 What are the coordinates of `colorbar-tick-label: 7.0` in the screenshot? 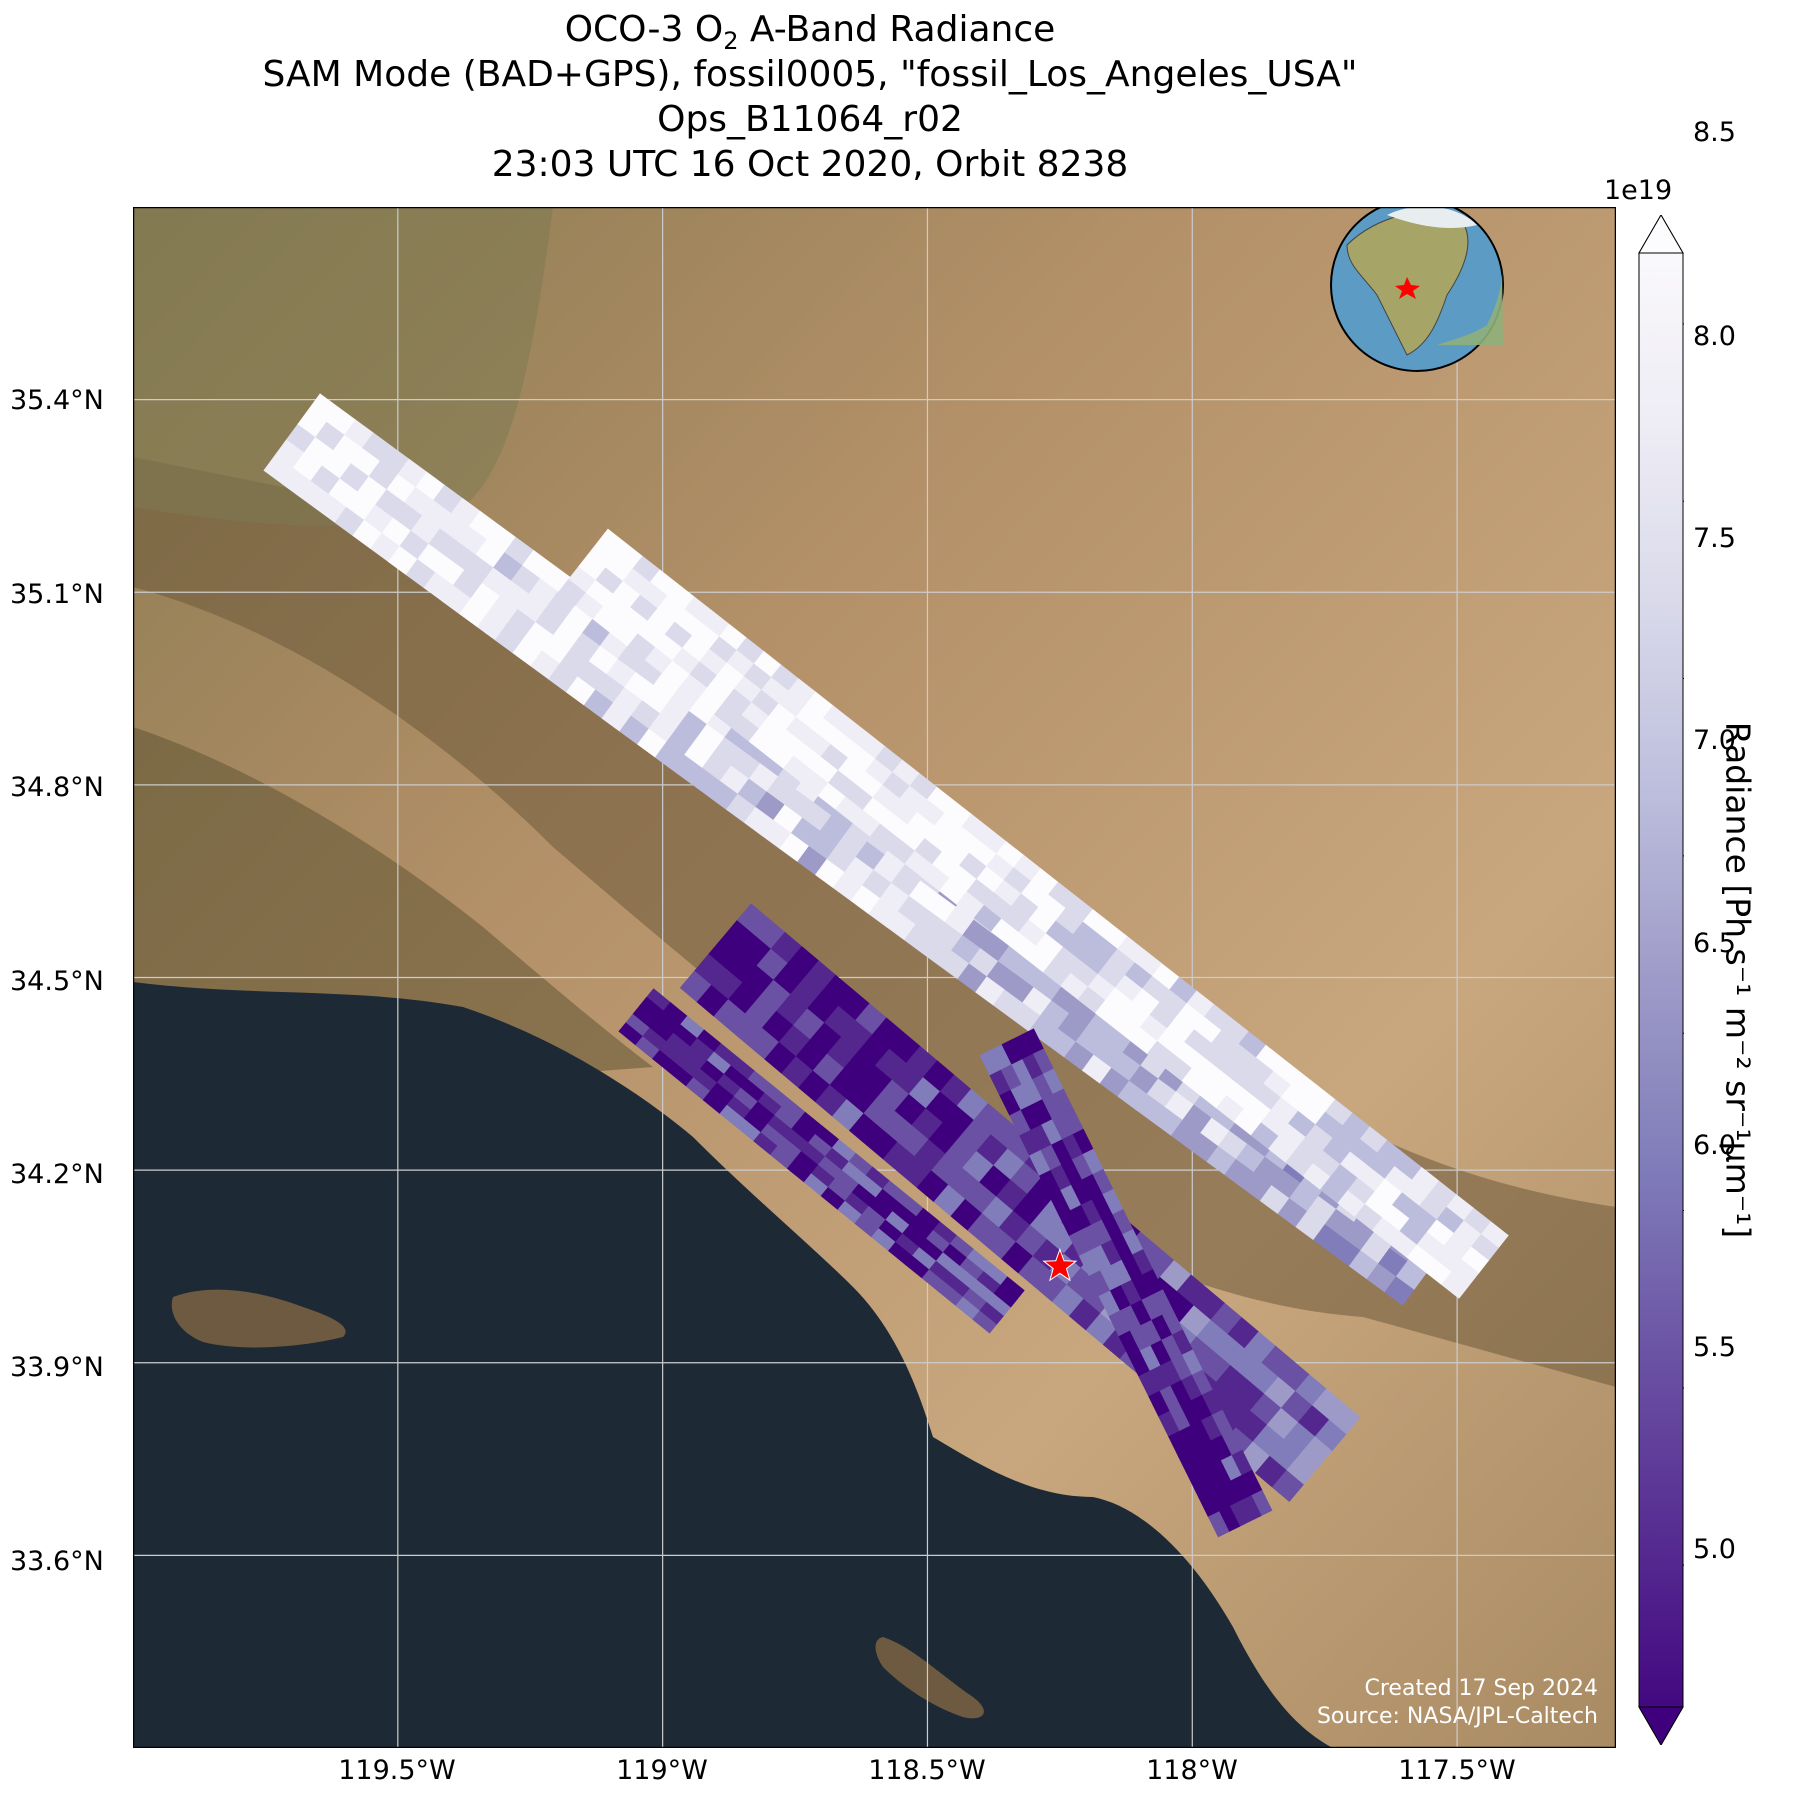 It's located at (1714, 740).